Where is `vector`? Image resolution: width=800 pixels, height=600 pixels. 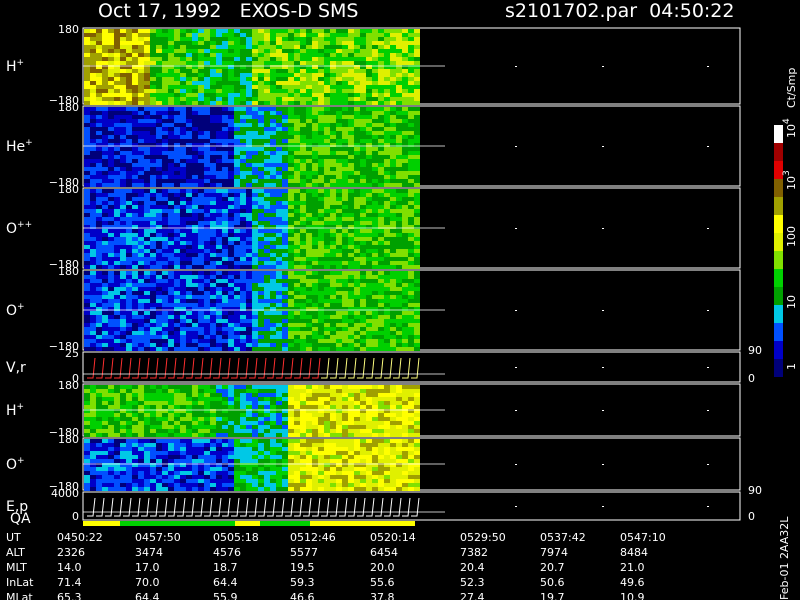
vector is located at coordinates (217, 368).